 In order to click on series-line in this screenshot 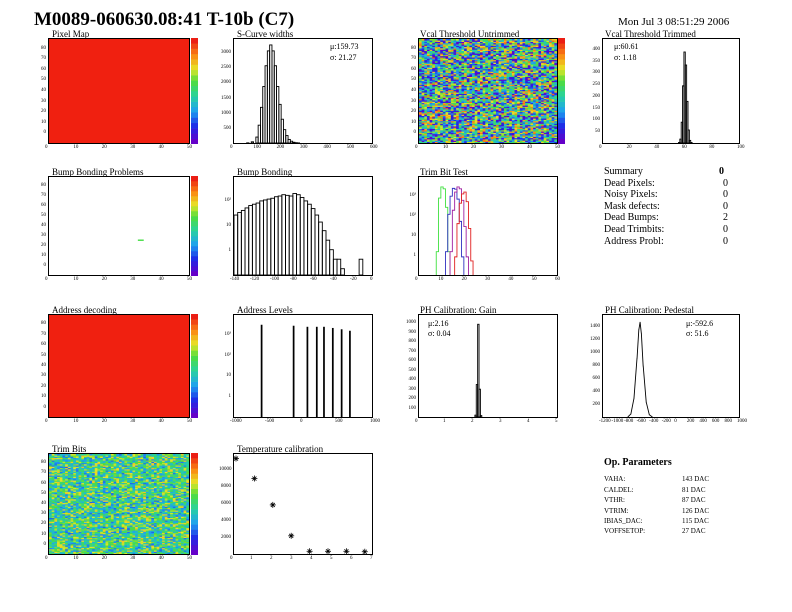, I will do `click(455, 231)`.